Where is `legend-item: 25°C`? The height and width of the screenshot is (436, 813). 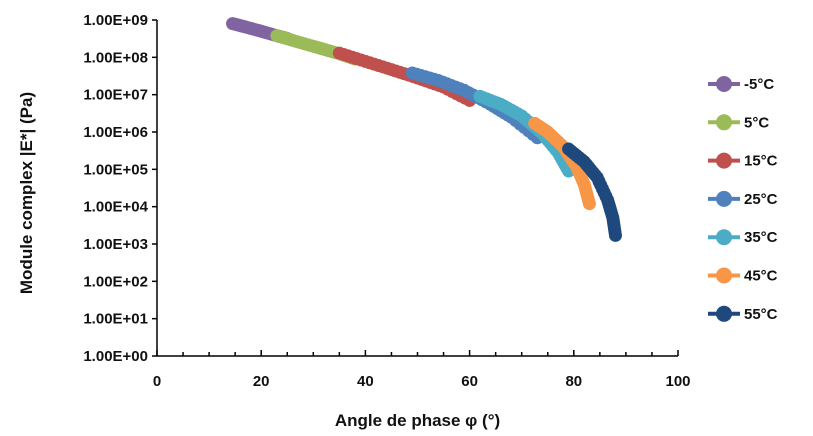
legend-item: 25°C is located at coordinates (743, 199).